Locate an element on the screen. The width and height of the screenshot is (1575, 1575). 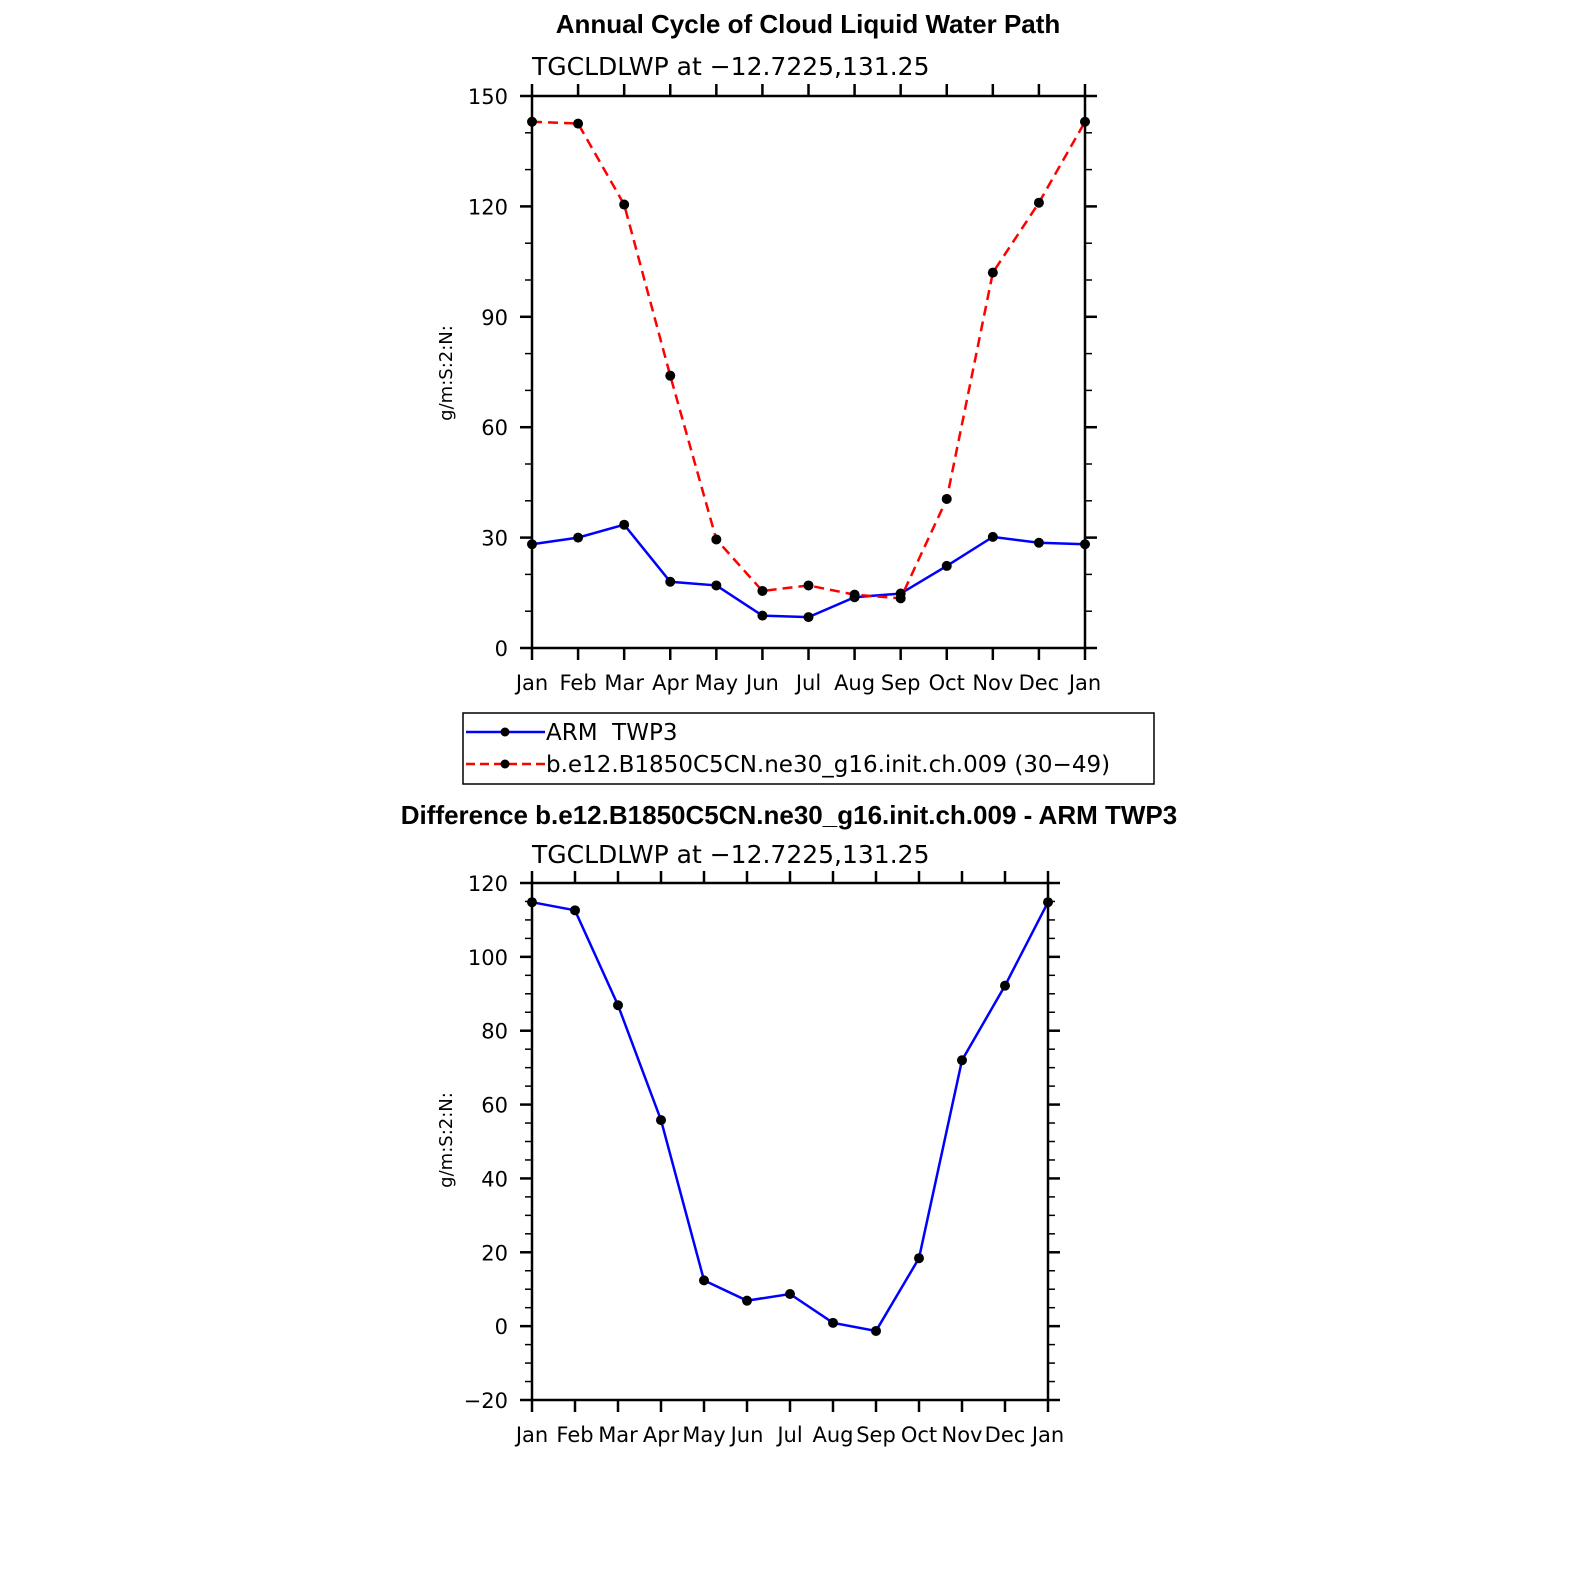
y-tick-label: 90 is located at coordinates (494, 318).